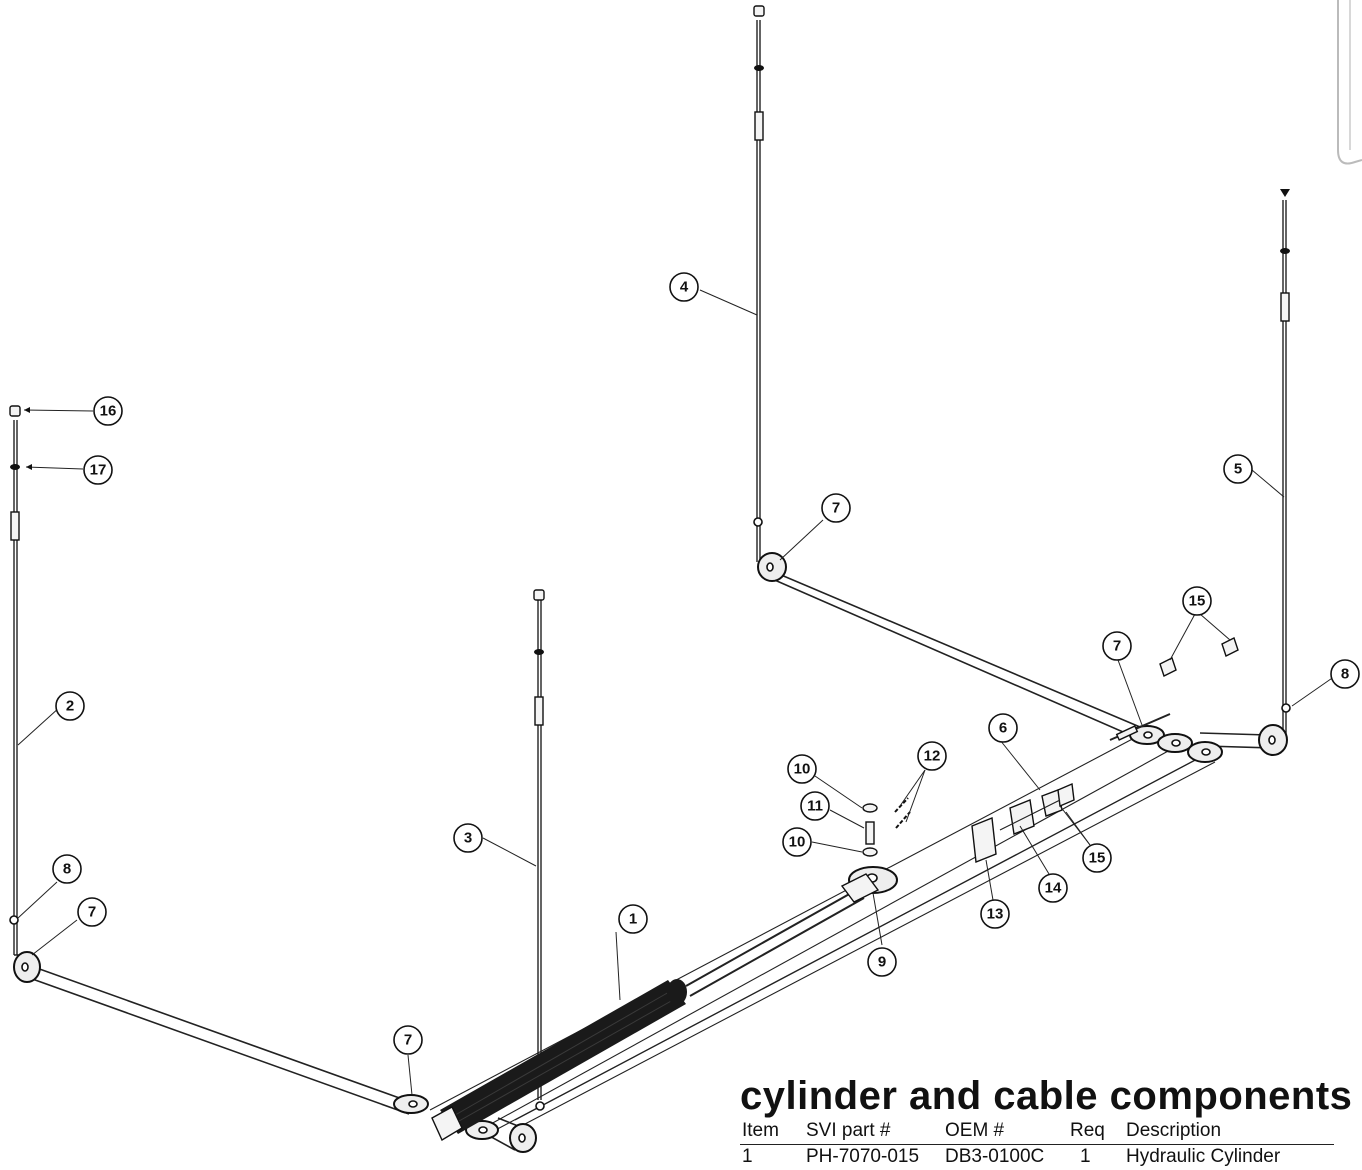  What do you see at coordinates (953, 654) in the screenshot?
I see `cable-back-run` at bounding box center [953, 654].